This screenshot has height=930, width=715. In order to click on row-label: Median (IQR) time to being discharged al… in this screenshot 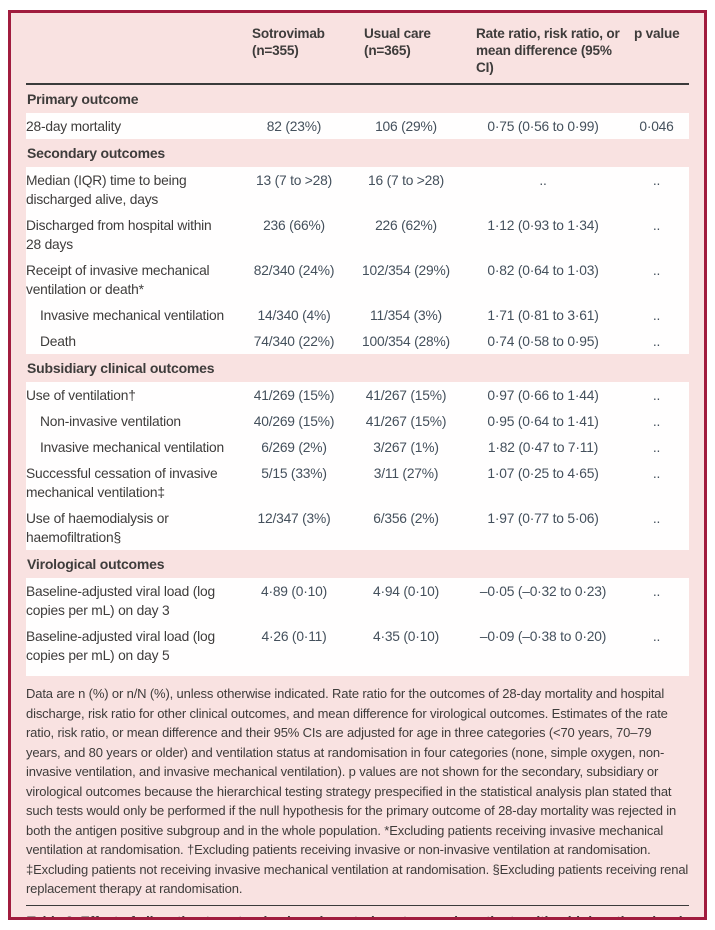, I will do `click(106, 189)`.